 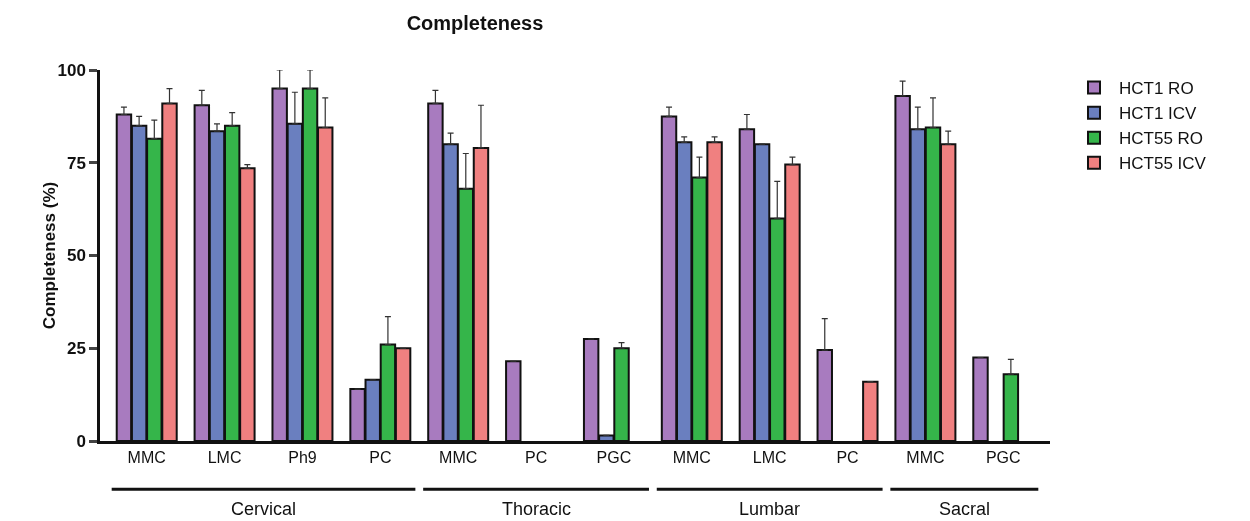 I want to click on legend-label: HCT55 RO, so click(x=1161, y=139).